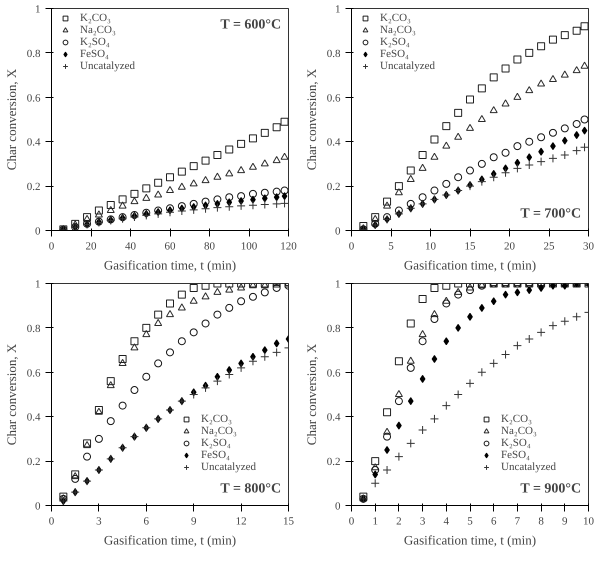 The image size is (615, 562). I want to click on annotation: T = 900°C, so click(551, 489).